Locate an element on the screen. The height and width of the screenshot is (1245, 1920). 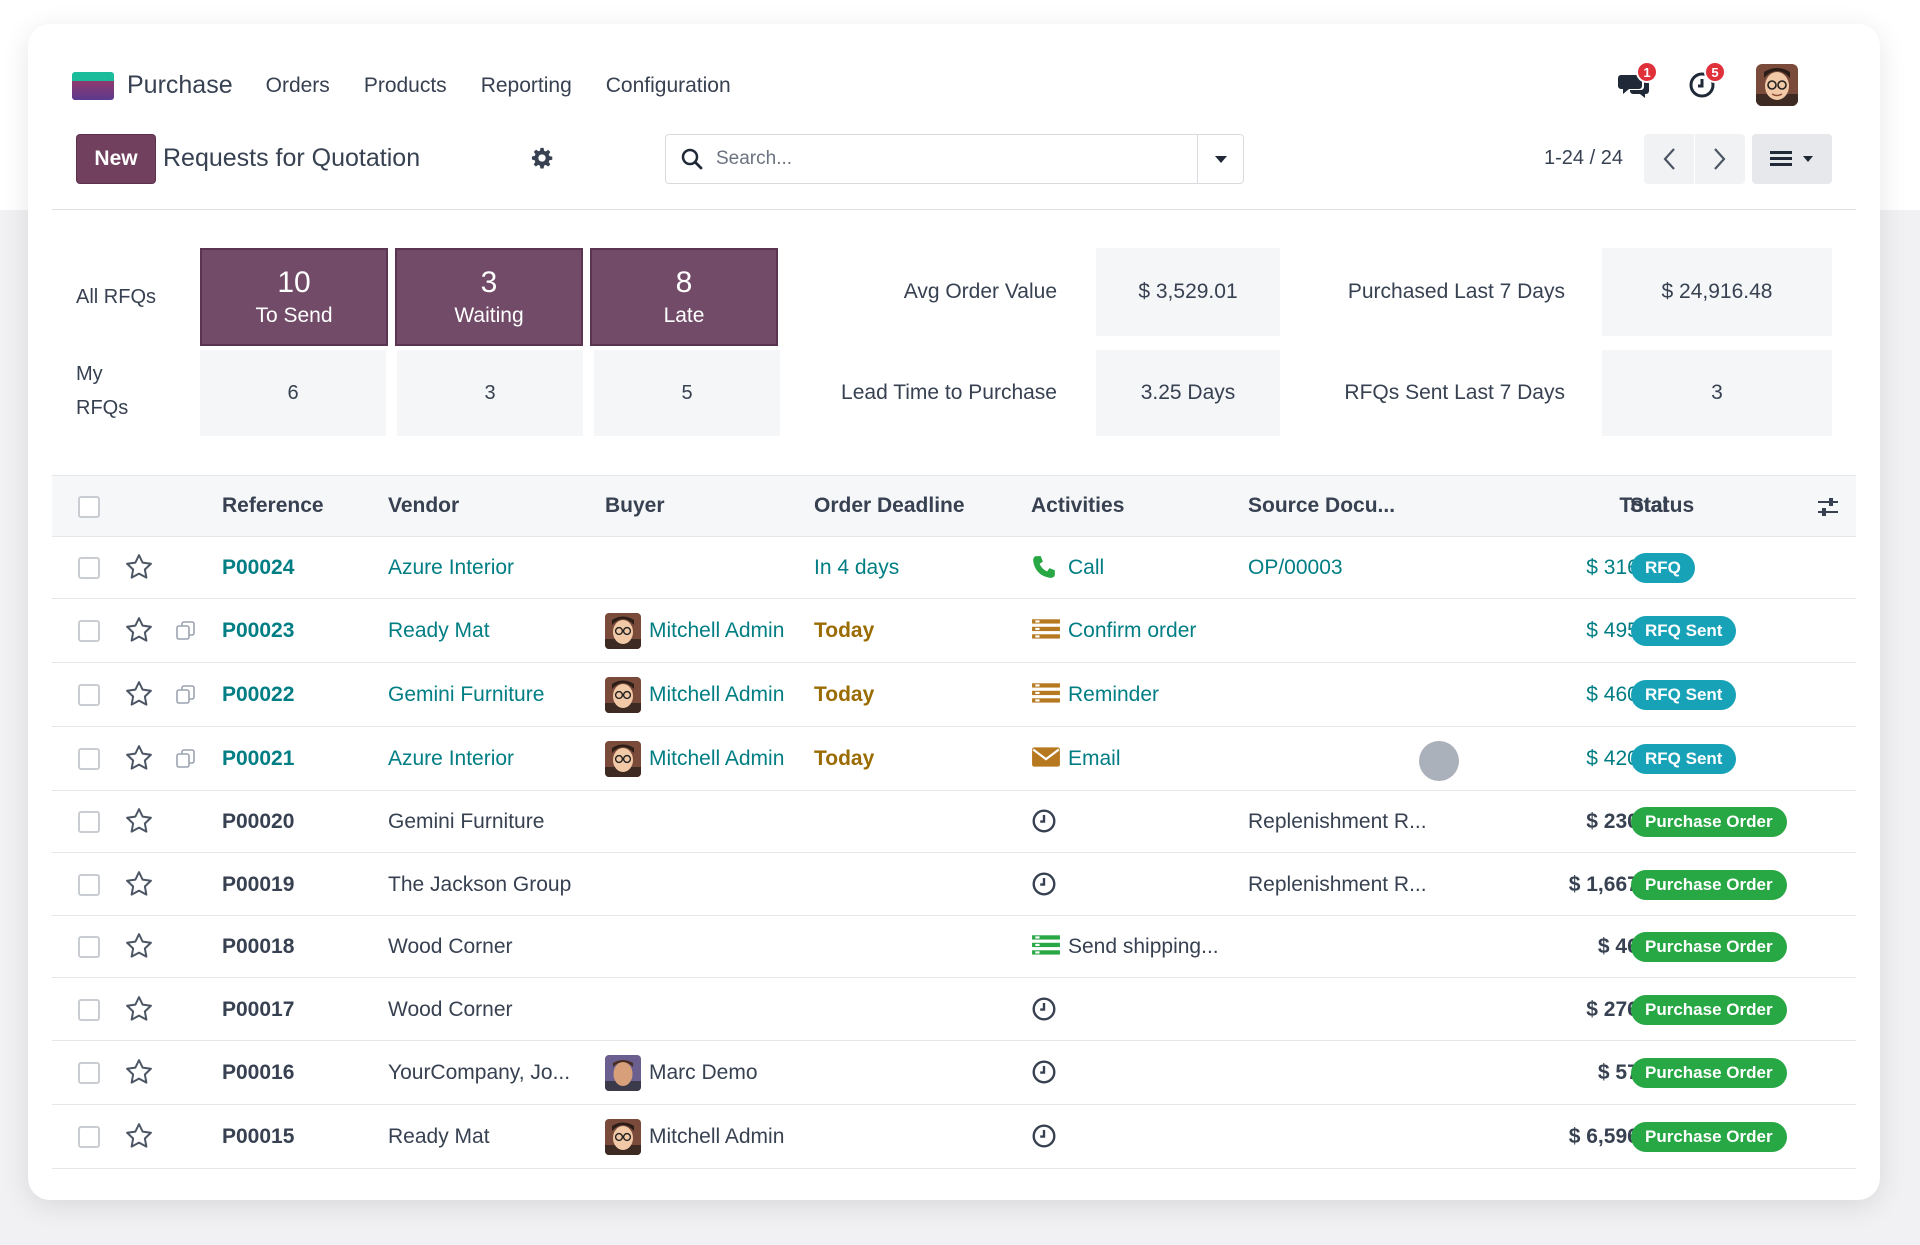
search-options-toggle is located at coordinates (1220, 159).